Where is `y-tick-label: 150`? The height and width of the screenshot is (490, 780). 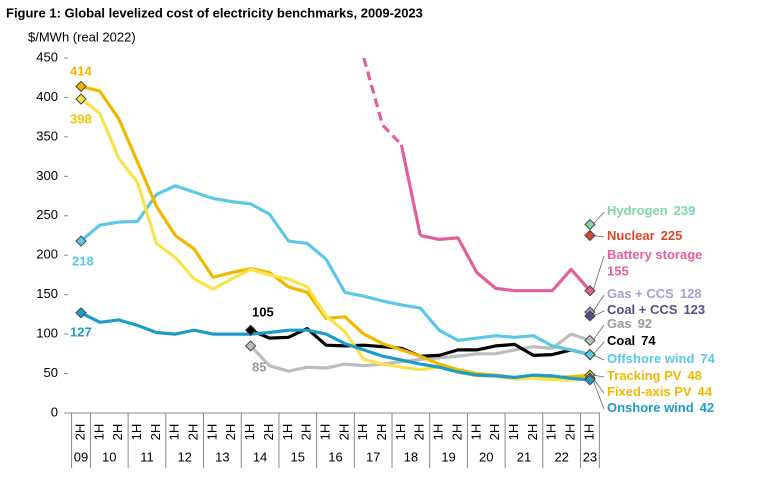 y-tick-label: 150 is located at coordinates (47, 293).